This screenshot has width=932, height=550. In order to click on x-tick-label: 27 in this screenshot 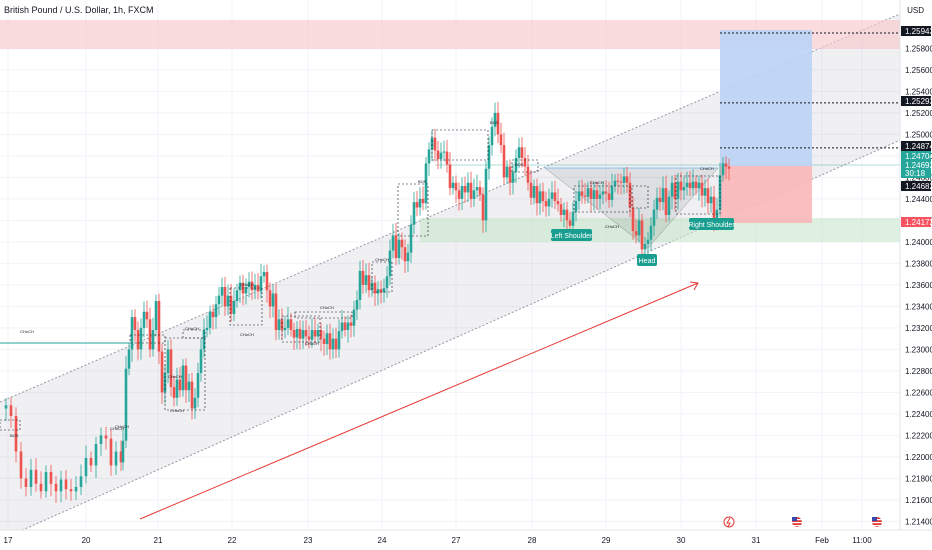, I will do `click(456, 540)`.